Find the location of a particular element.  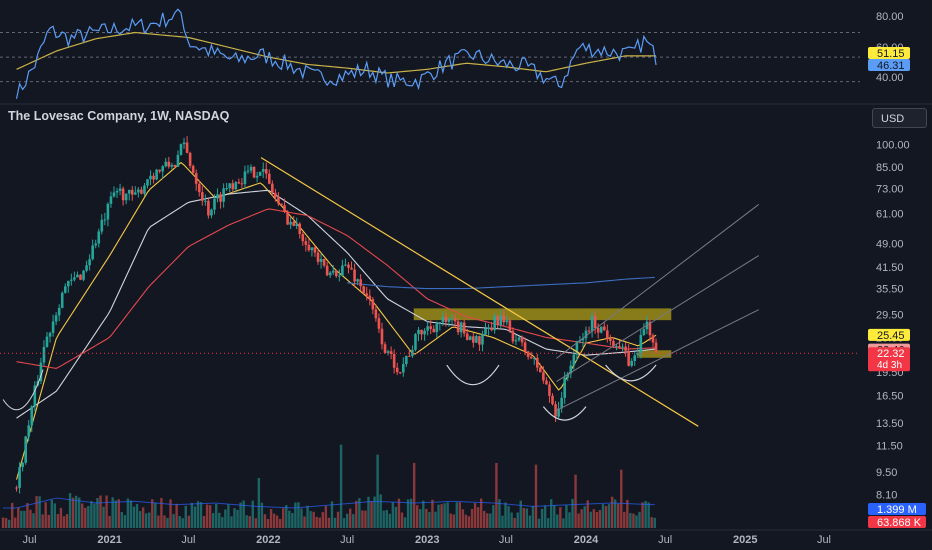

currency-button: USD is located at coordinates (899, 118).